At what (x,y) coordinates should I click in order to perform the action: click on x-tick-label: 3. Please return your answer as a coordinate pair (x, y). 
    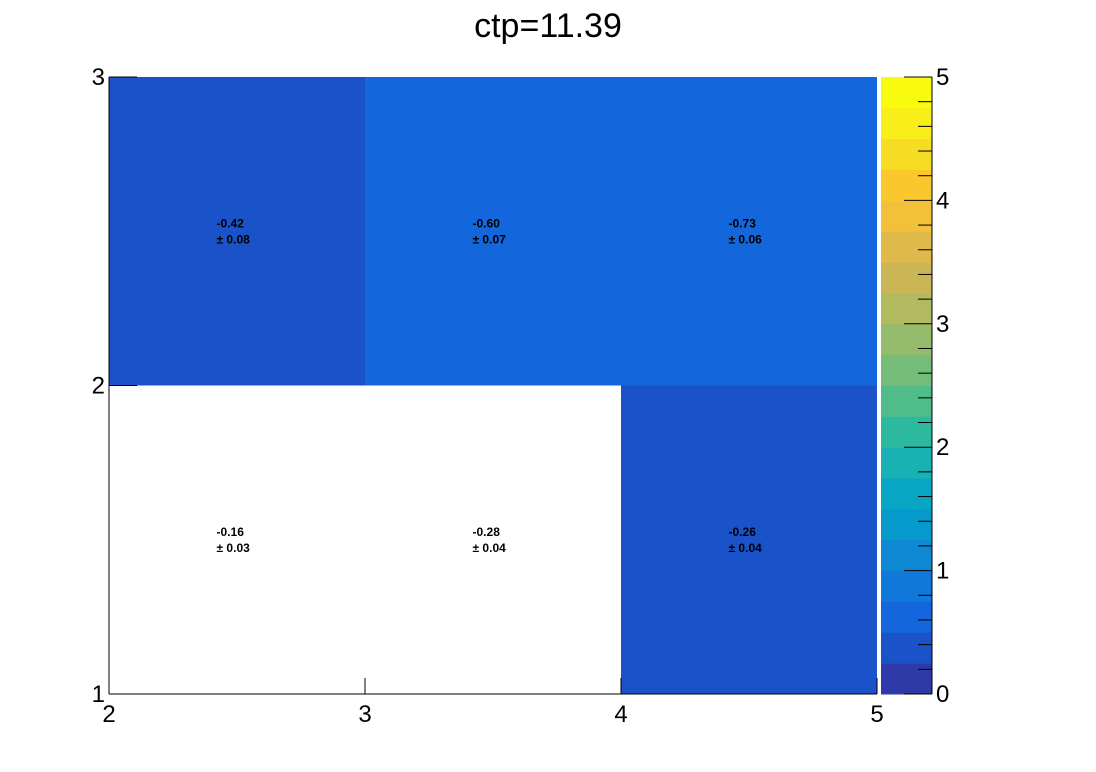
    Looking at the image, I should click on (364, 714).